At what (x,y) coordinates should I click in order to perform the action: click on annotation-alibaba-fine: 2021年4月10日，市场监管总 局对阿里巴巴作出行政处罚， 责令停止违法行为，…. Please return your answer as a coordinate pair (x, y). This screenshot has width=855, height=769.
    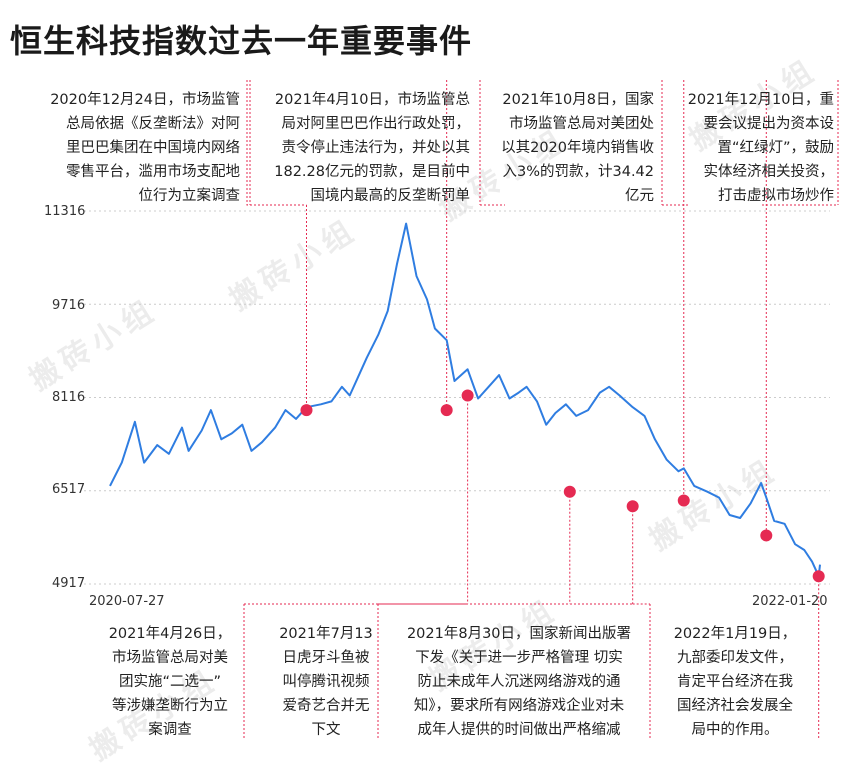
    Looking at the image, I should click on (372, 148).